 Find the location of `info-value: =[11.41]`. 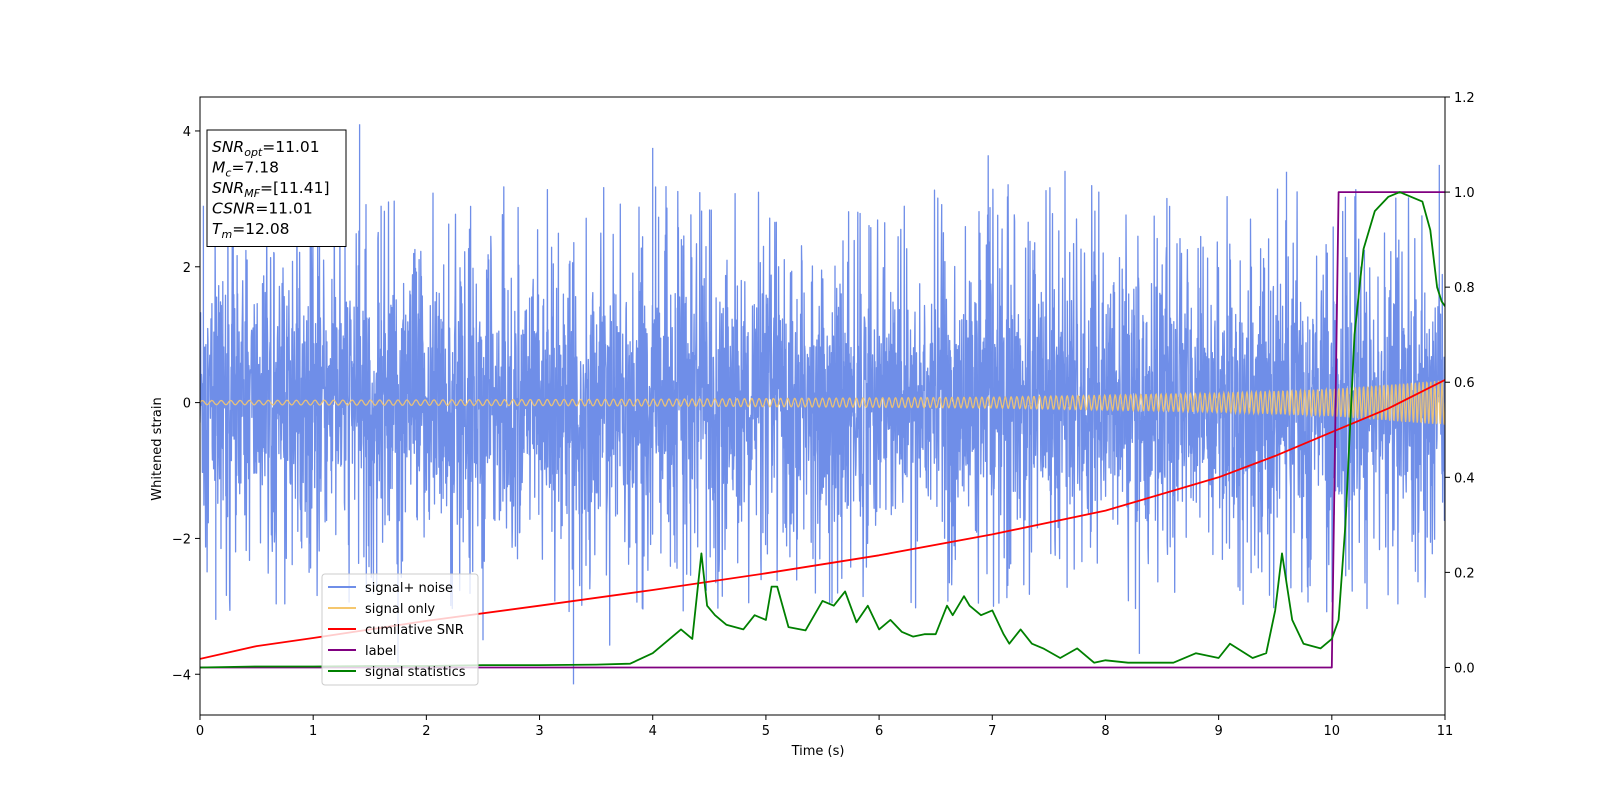

info-value: =[11.41] is located at coordinates (294, 188).